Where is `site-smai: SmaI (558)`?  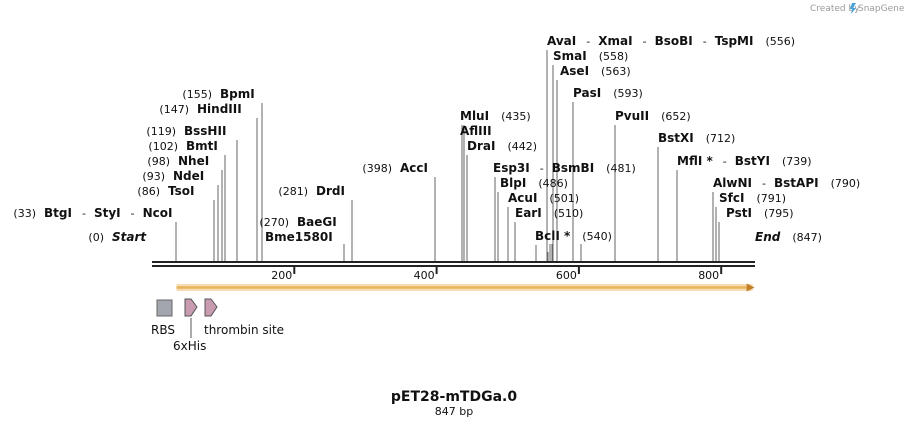
site-smai: SmaI (558) is located at coordinates (590, 56).